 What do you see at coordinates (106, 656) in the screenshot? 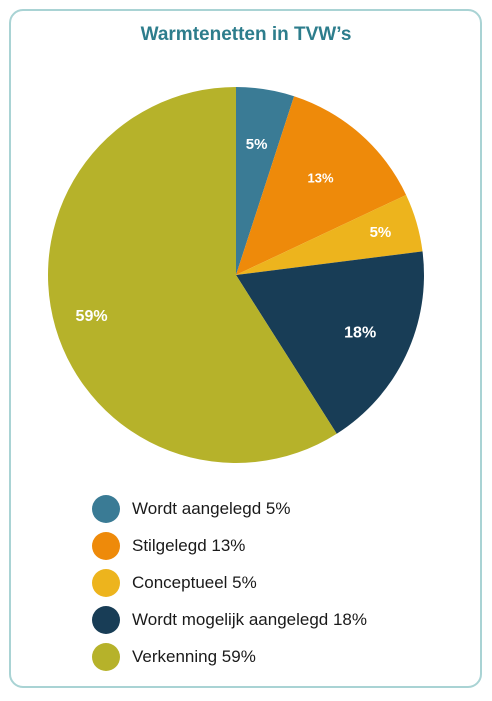
I see `legend-swatch-verkenning` at bounding box center [106, 656].